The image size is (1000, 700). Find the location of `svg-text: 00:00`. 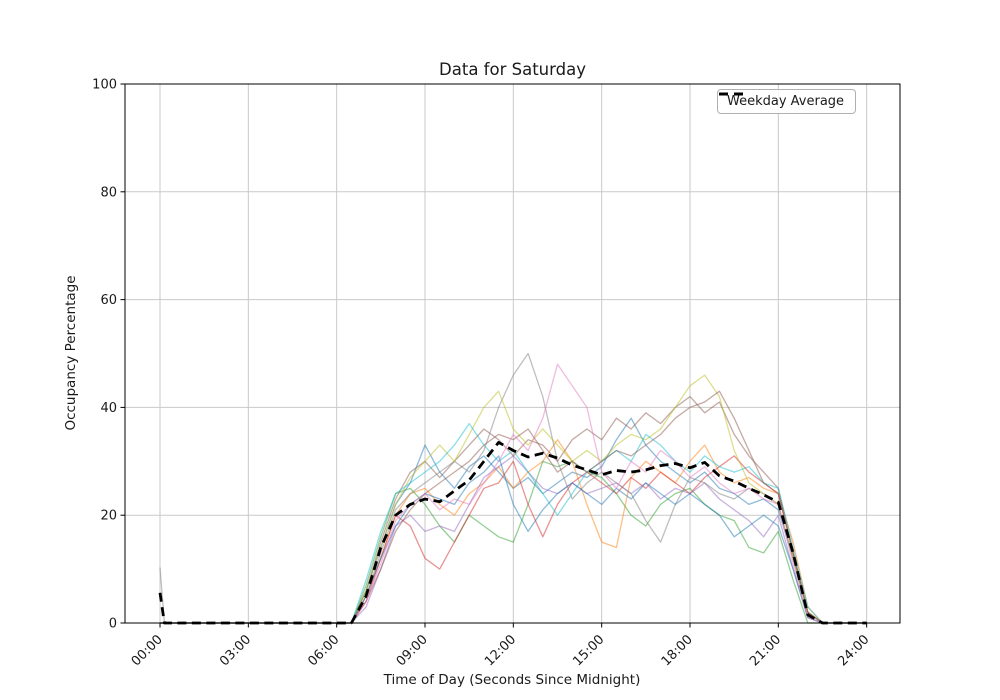

svg-text: 00:00 is located at coordinates (147, 650).